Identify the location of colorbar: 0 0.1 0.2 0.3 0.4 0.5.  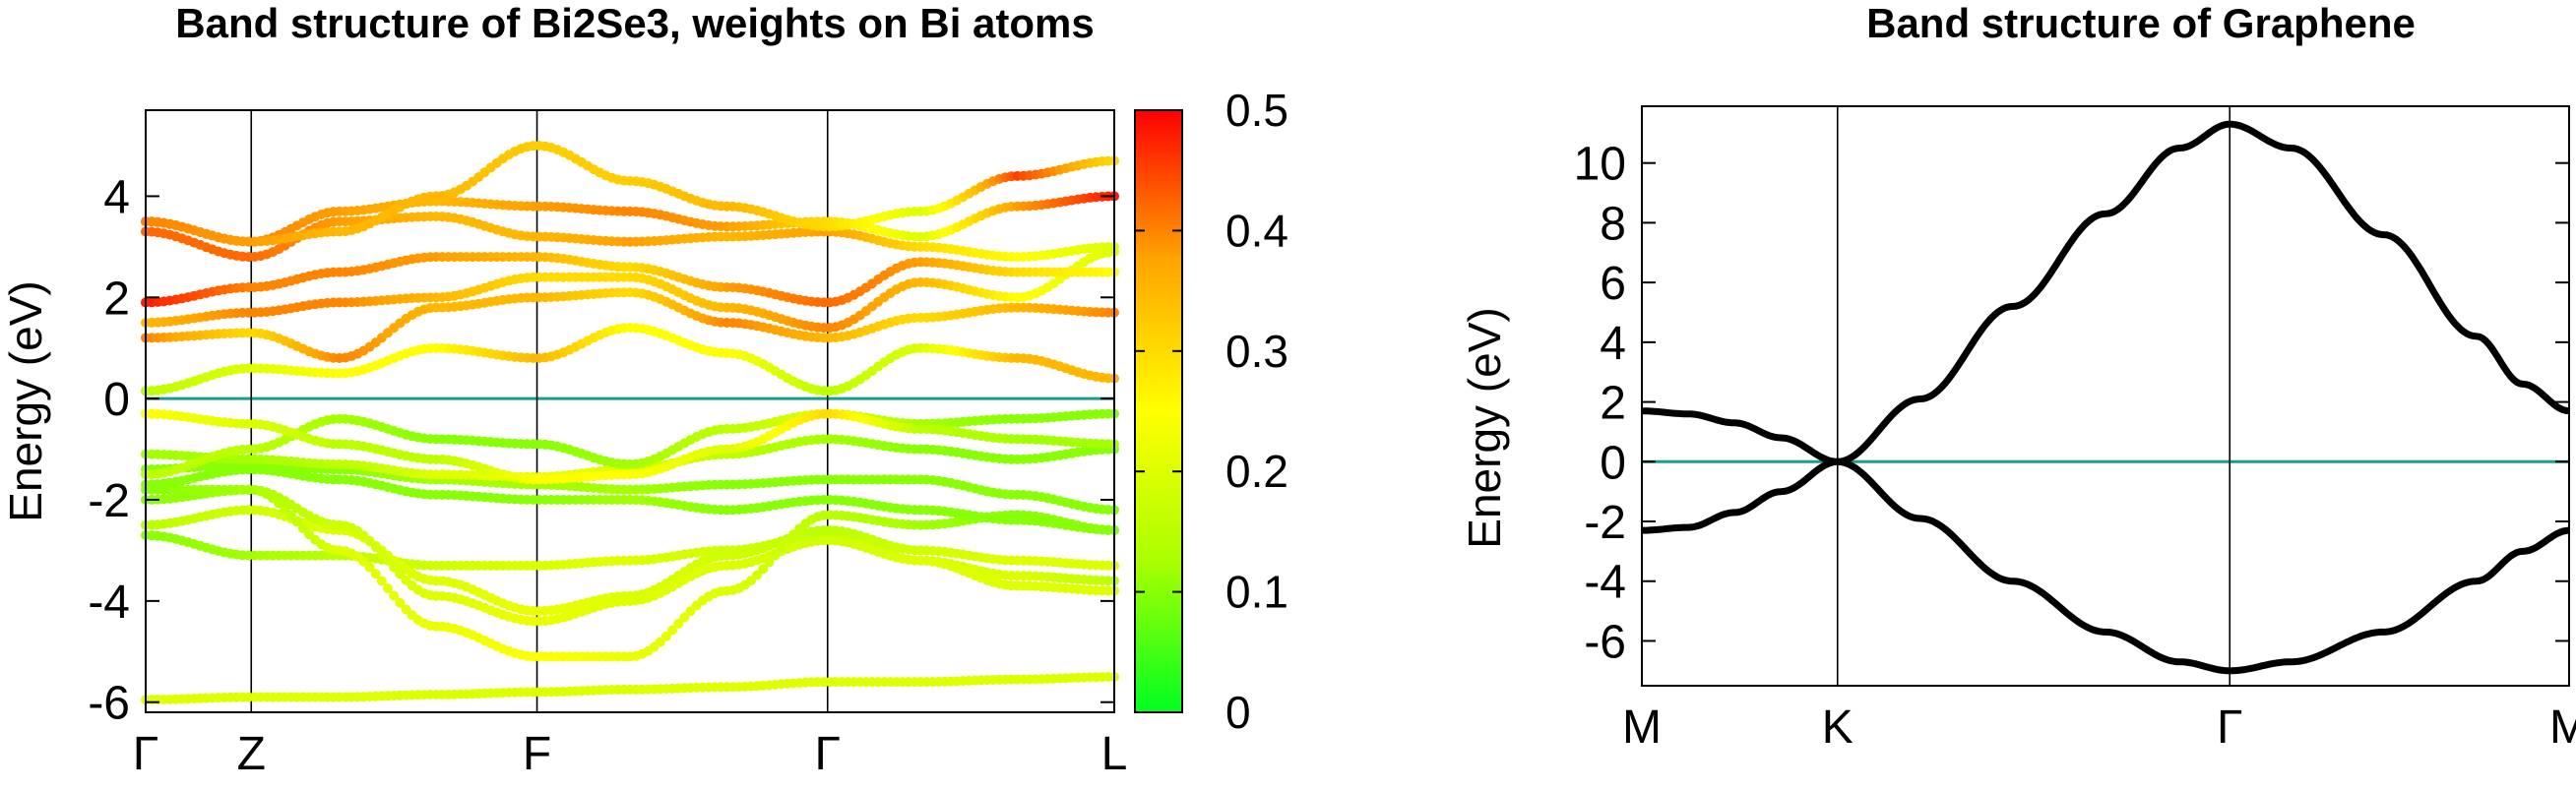
(1211, 412).